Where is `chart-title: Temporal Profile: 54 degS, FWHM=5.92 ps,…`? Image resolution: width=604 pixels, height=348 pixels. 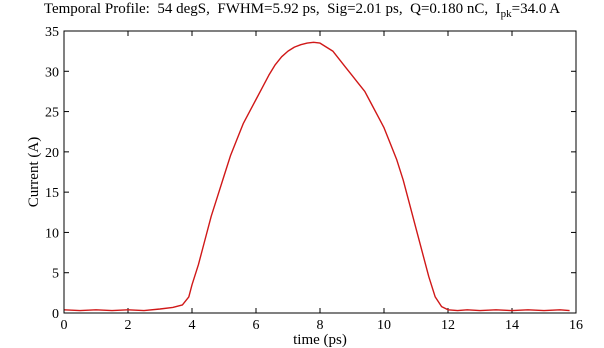 chart-title: Temporal Profile: 54 degS, FWHM=5.92 ps,… is located at coordinates (302, 10).